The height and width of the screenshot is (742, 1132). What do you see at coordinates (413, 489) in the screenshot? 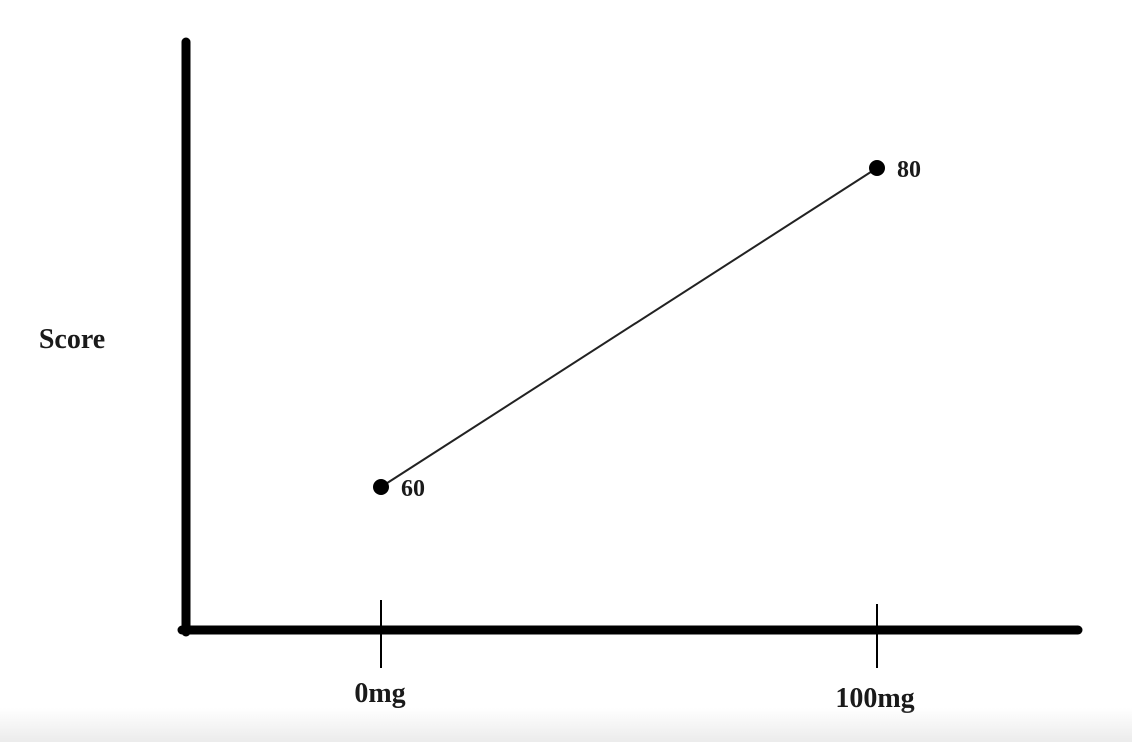
I see `data-label-0mg: 60` at bounding box center [413, 489].